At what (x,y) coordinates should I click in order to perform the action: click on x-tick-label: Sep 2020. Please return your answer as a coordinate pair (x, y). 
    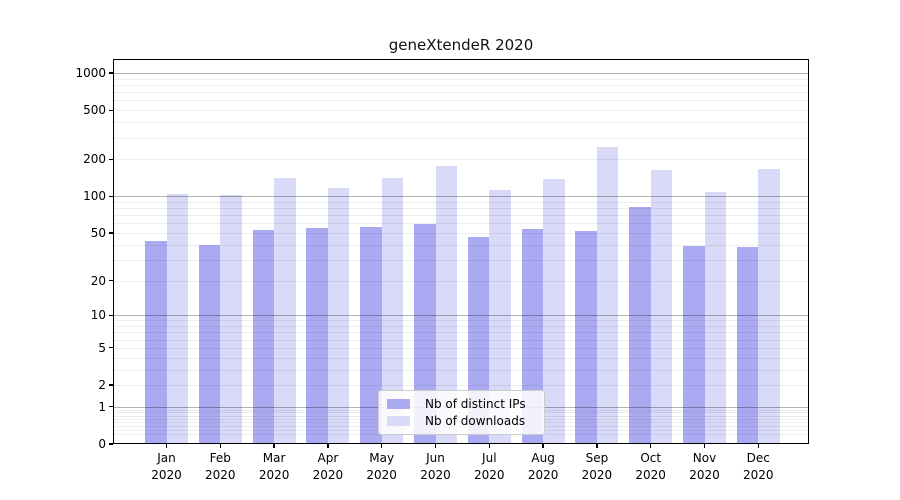
    Looking at the image, I should click on (597, 466).